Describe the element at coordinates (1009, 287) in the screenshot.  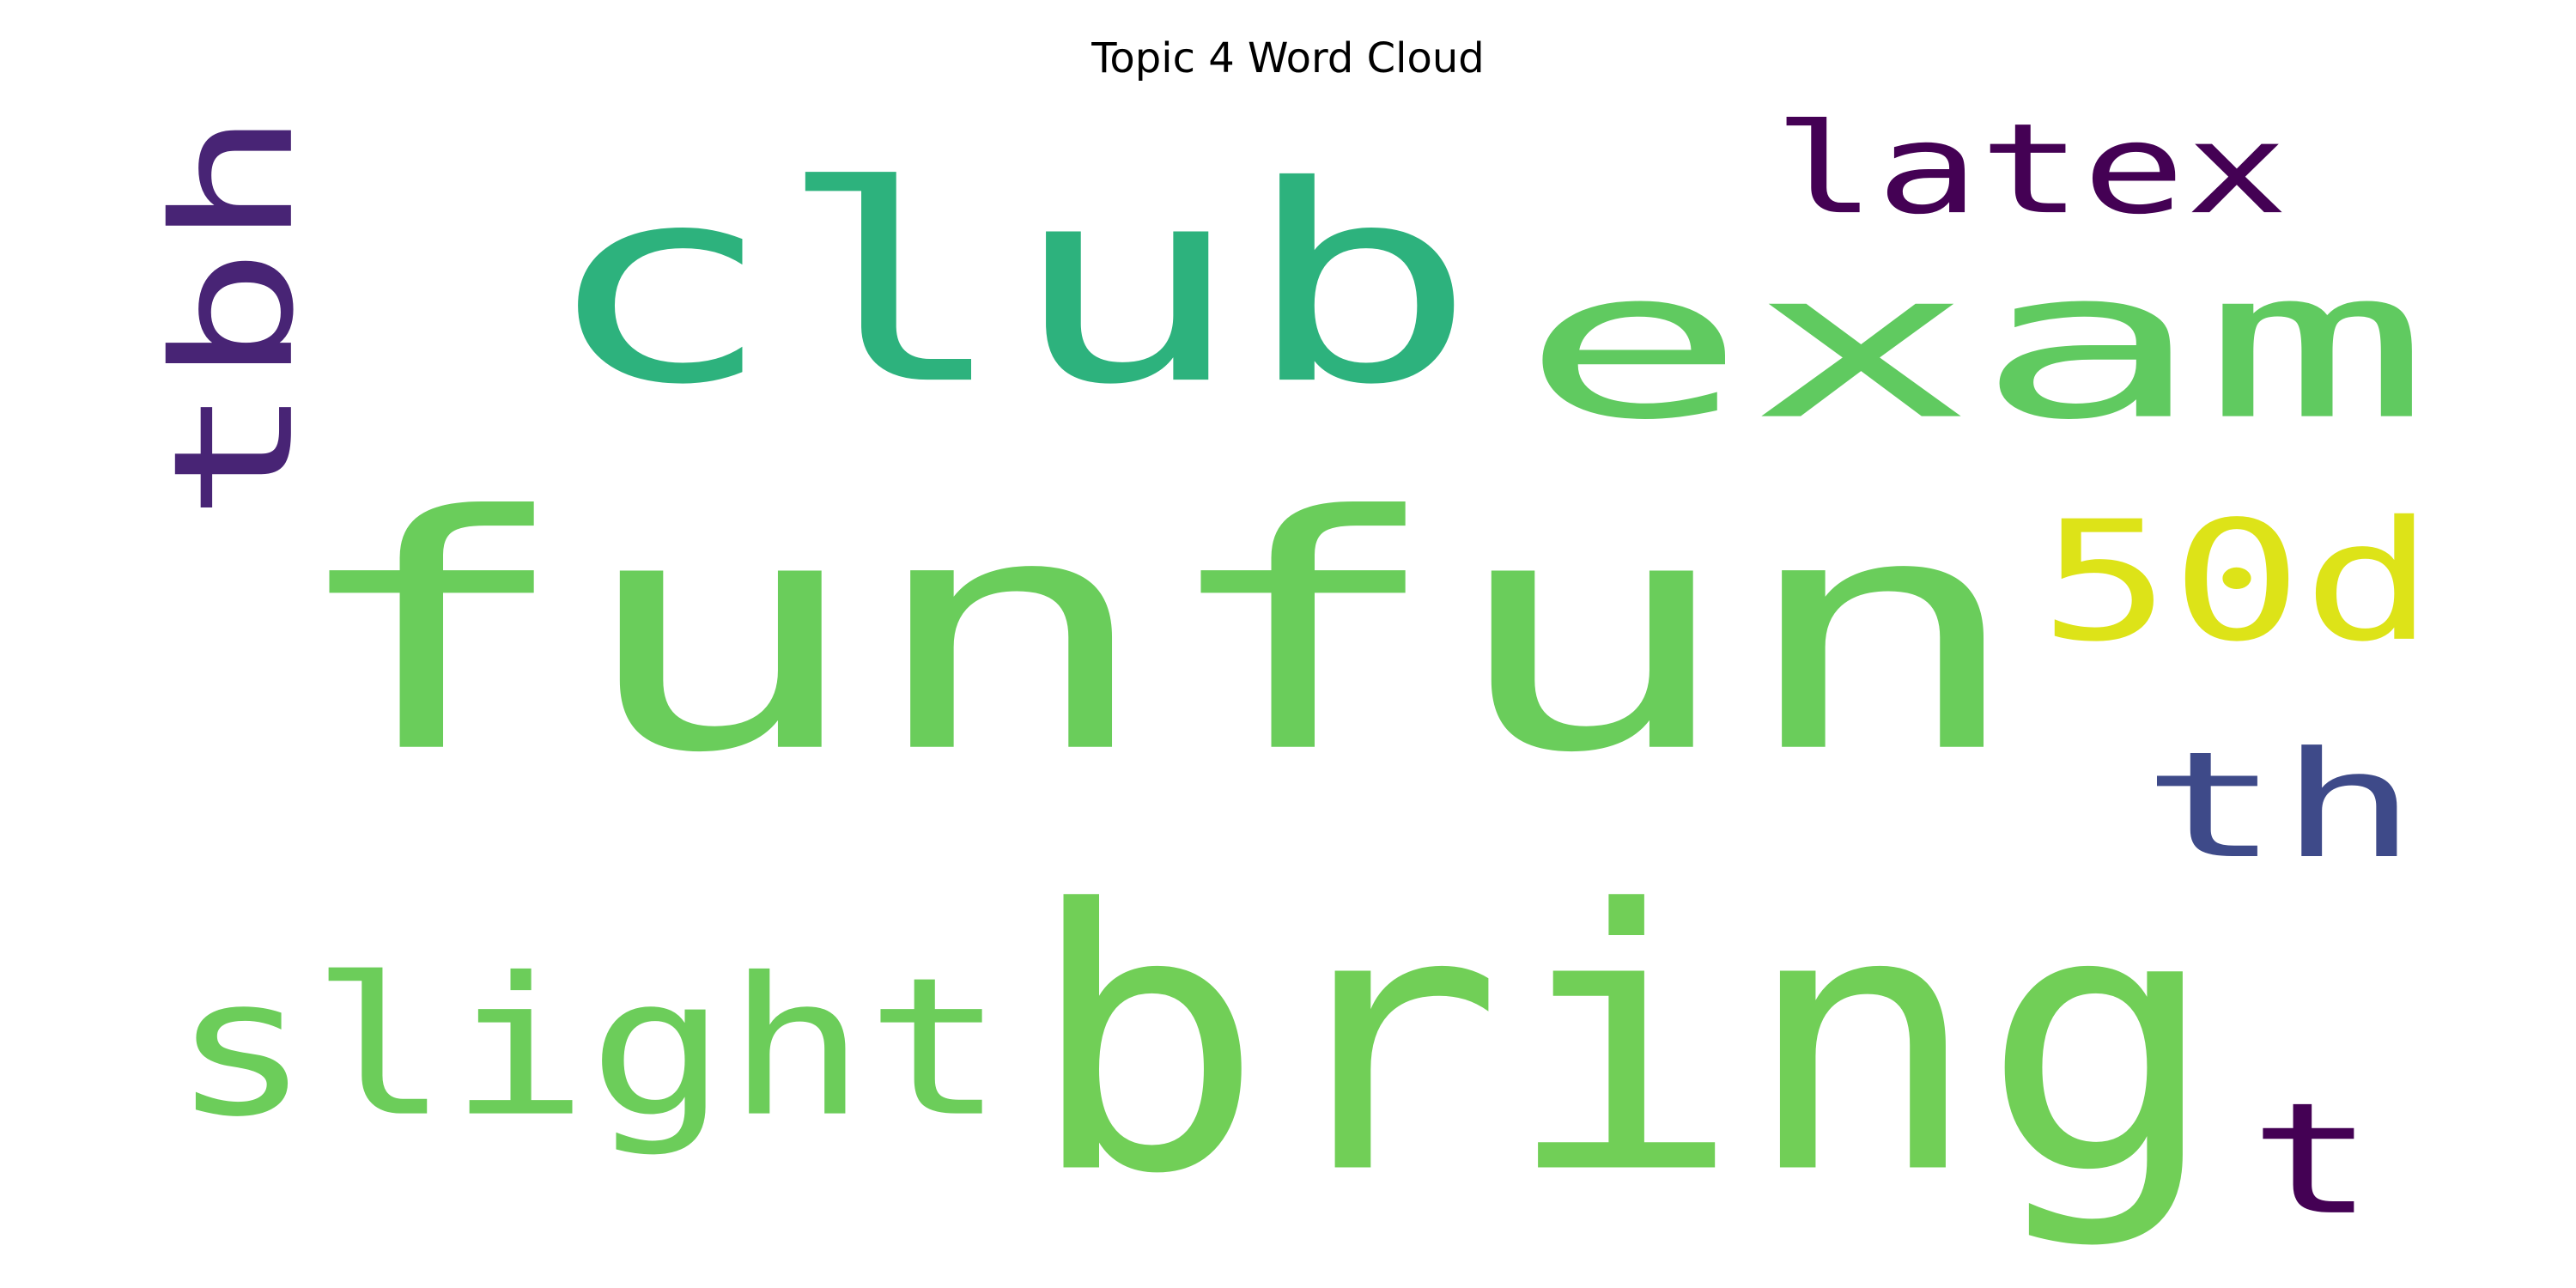
I see `word-club: club` at that location.